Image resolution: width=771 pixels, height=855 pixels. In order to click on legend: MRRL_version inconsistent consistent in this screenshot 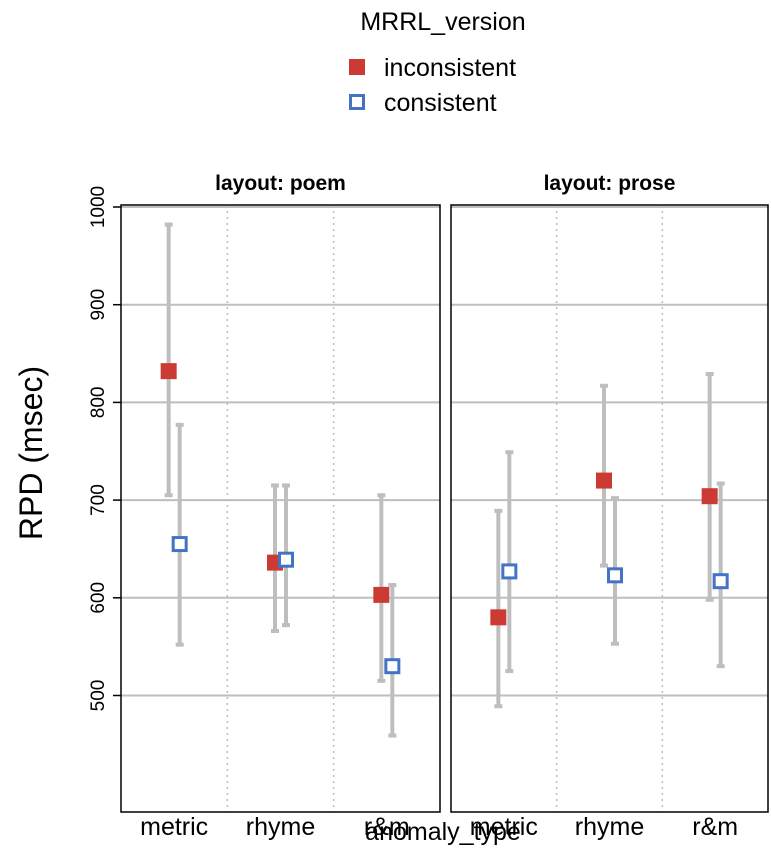, I will do `click(437, 62)`.